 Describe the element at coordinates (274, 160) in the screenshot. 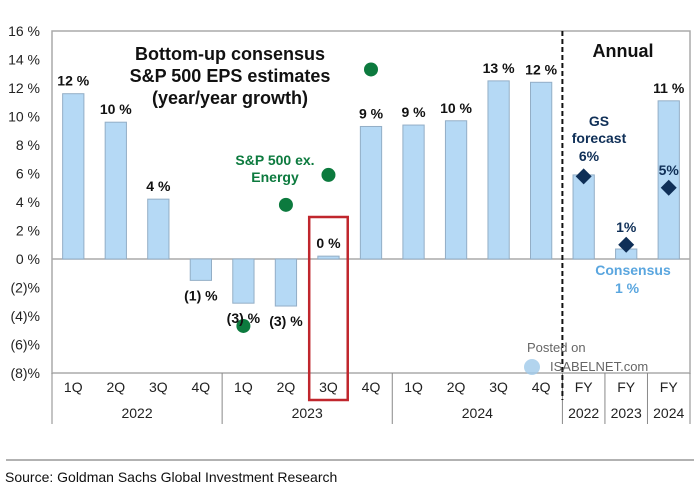

I see `sp500-ex-energy-label-line-1: S&P 500 ex.` at that location.